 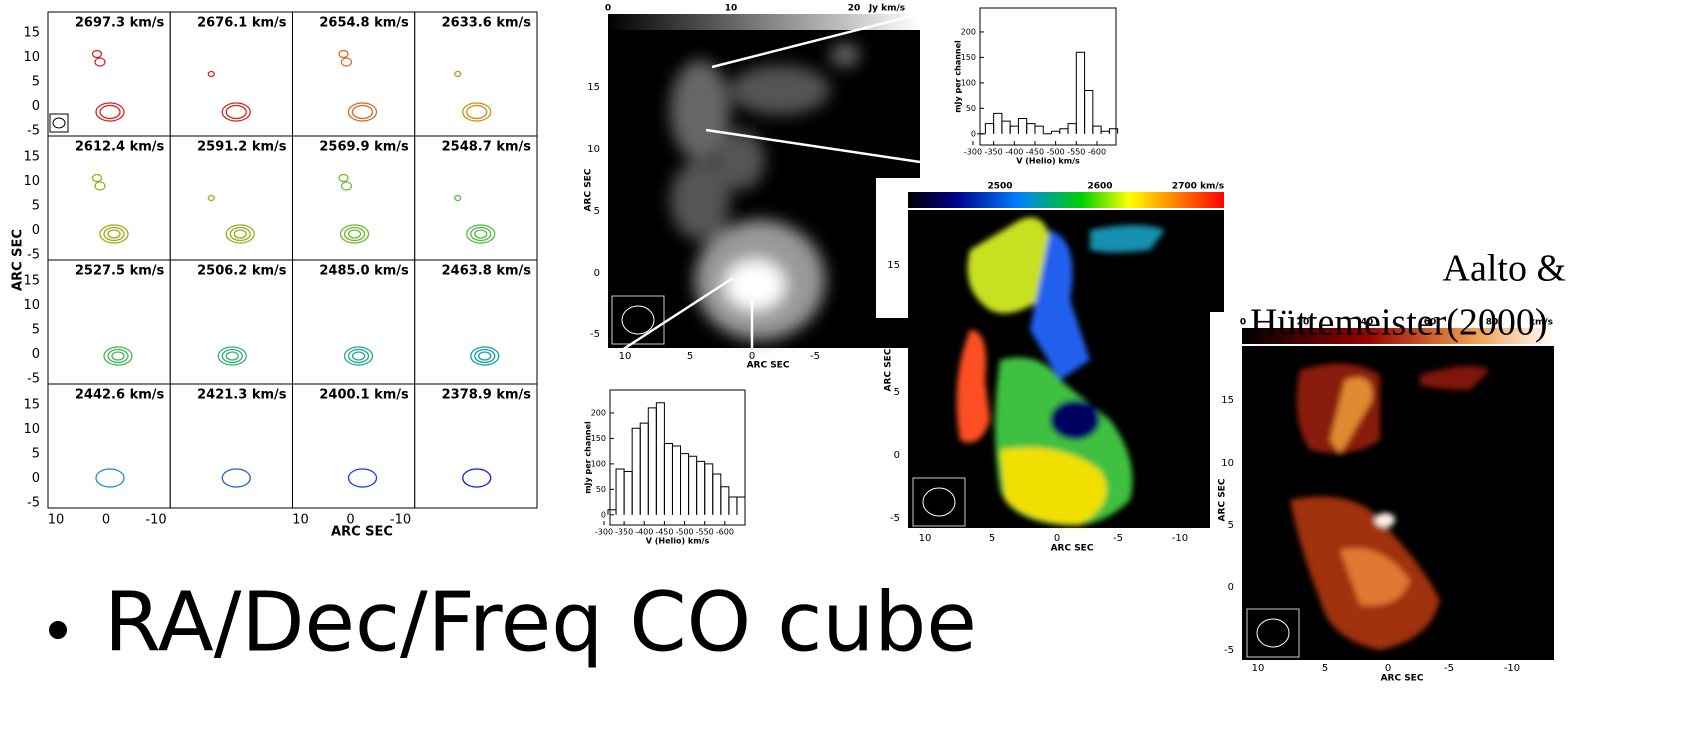 What do you see at coordinates (664, 532) in the screenshot?
I see `label: -450` at bounding box center [664, 532].